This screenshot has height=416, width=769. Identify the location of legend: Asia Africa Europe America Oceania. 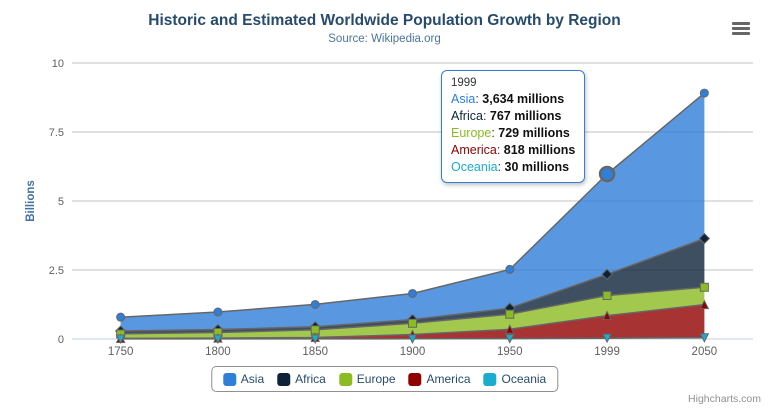
(384, 379).